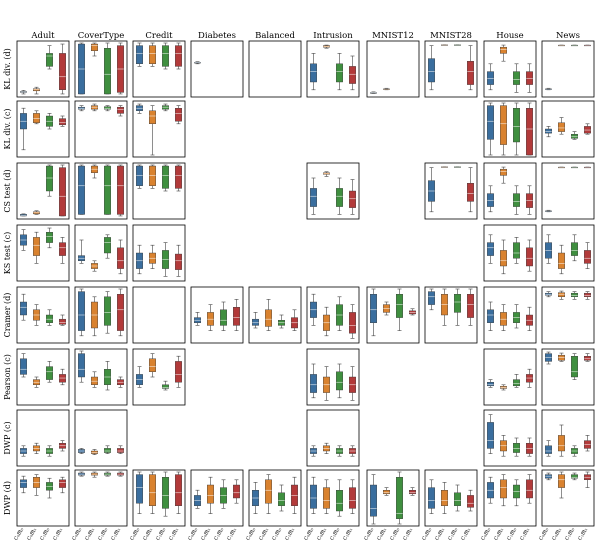 The height and width of the screenshot is (560, 598). Describe the element at coordinates (7, 253) in the screenshot. I see `row-title: KS test (c)` at that location.